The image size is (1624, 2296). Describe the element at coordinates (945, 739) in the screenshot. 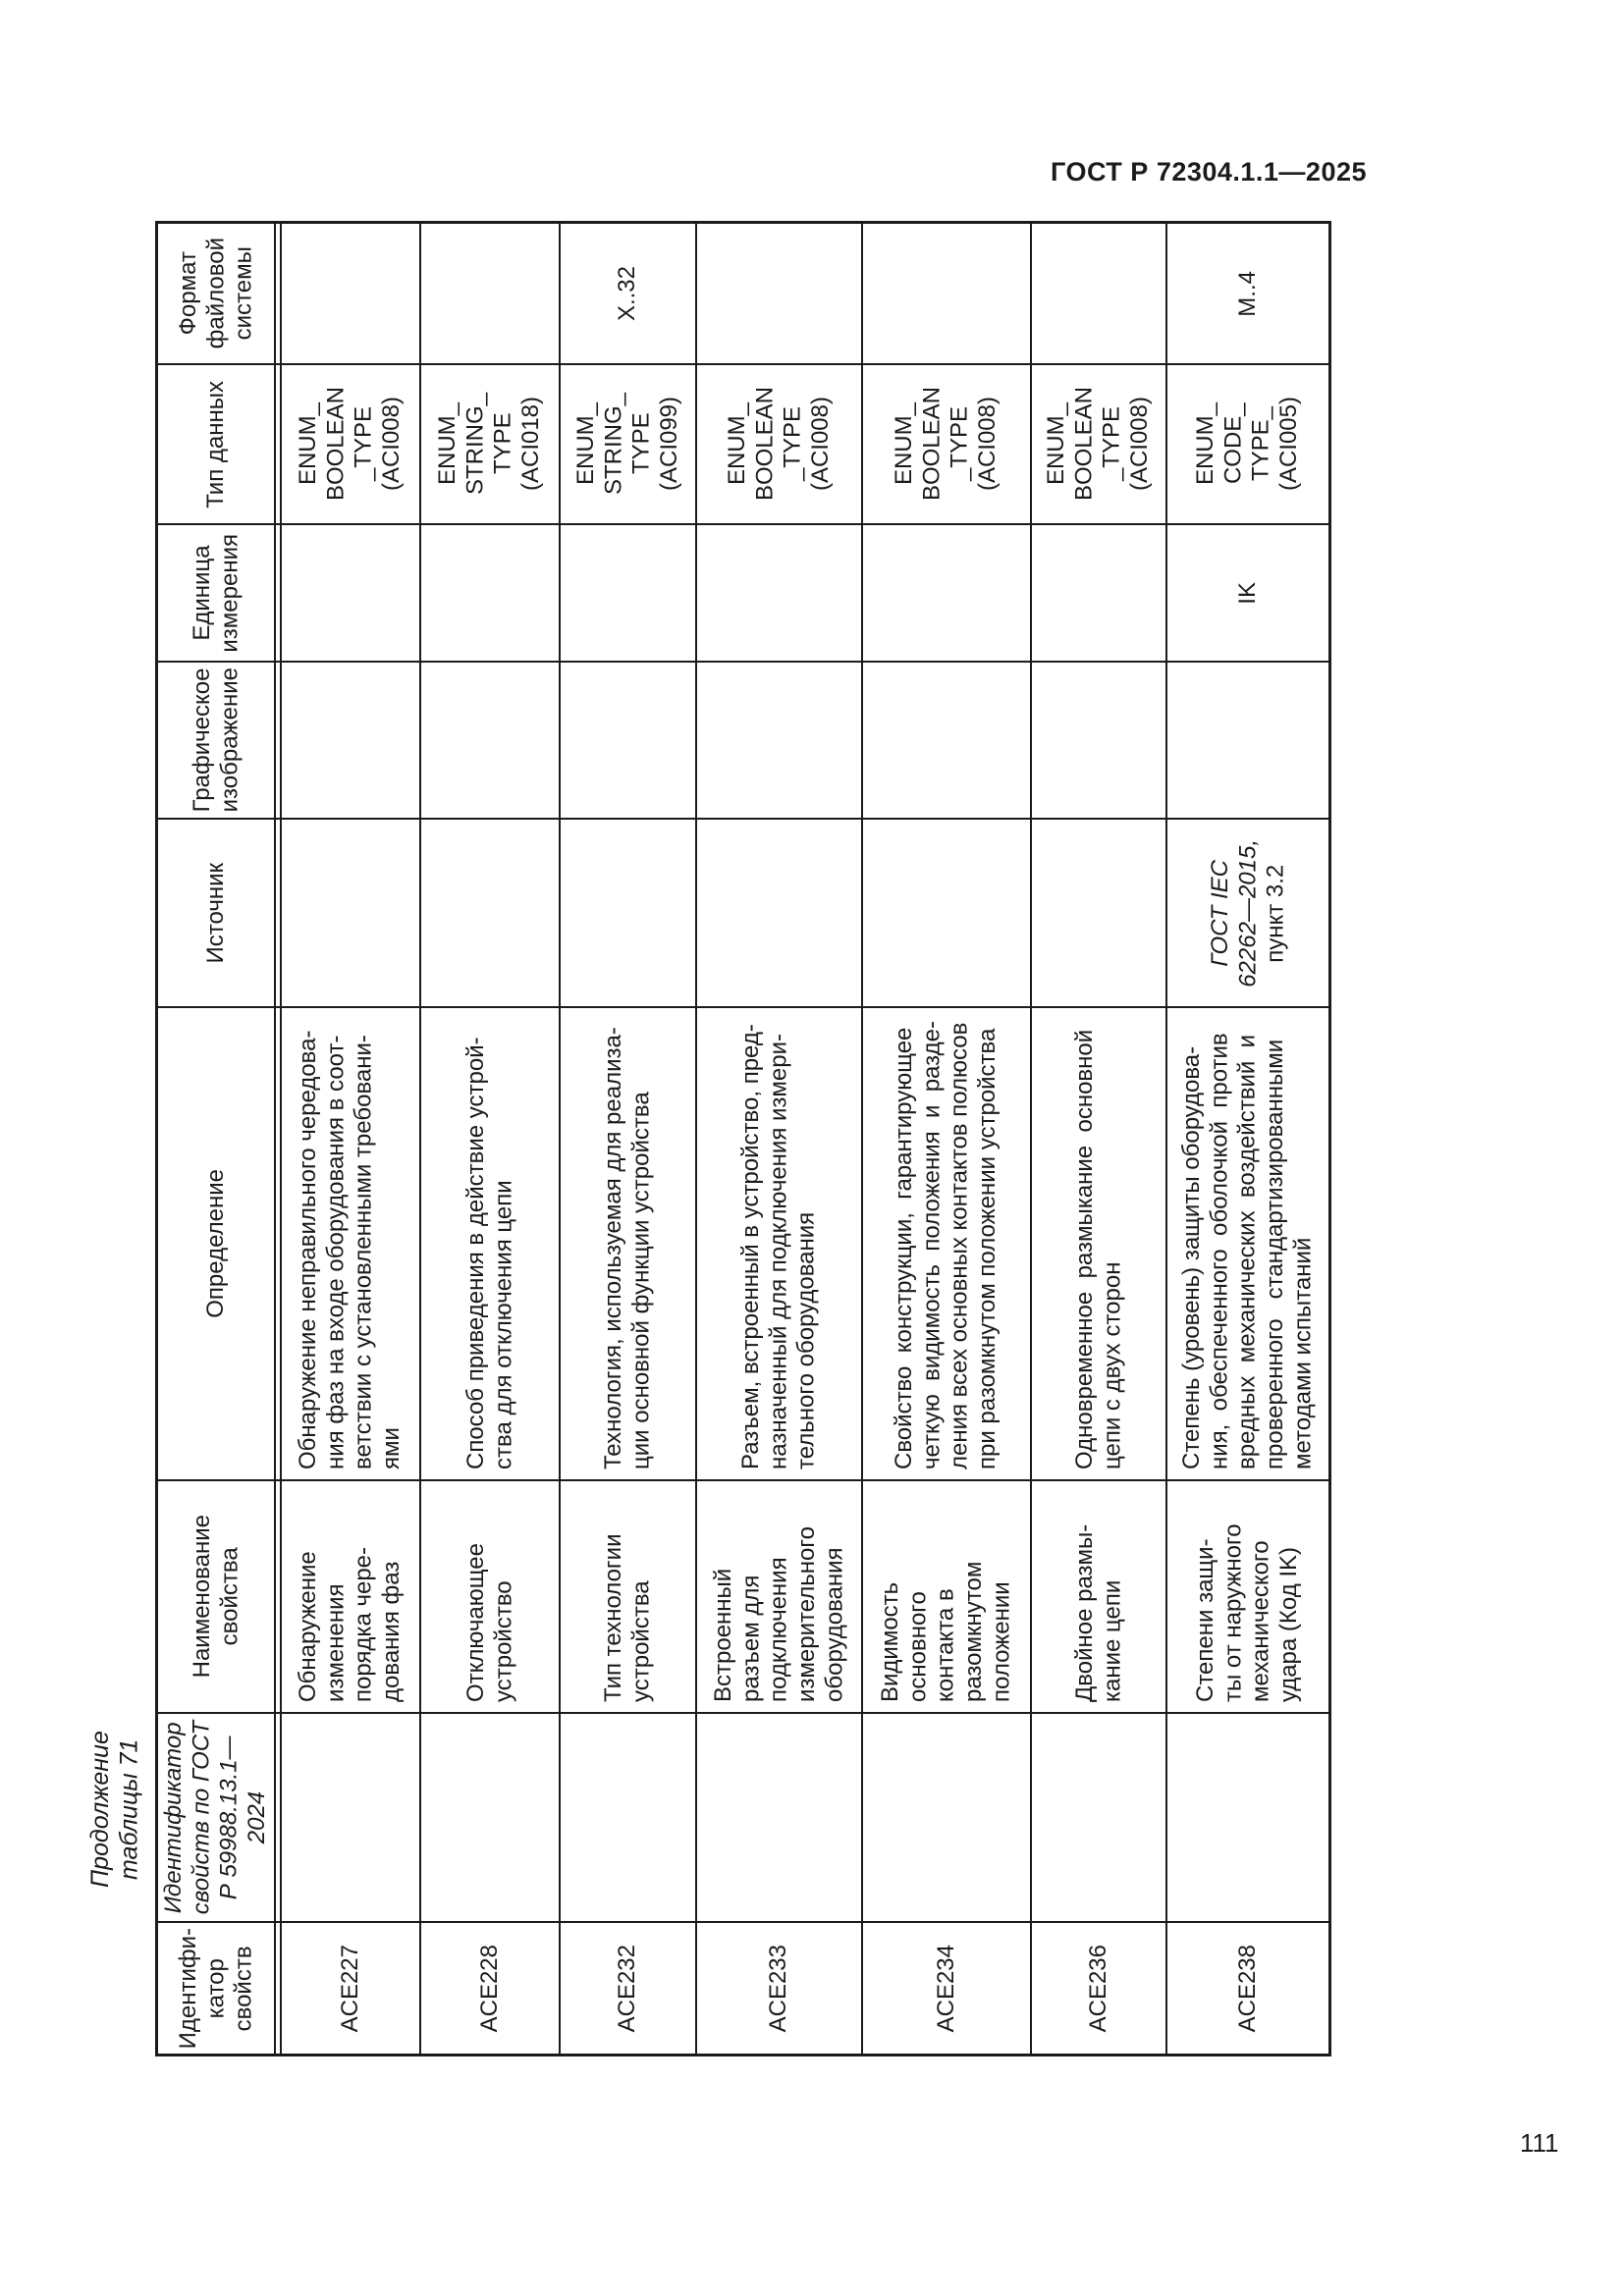

I see `cell-ace234-graphic` at that location.